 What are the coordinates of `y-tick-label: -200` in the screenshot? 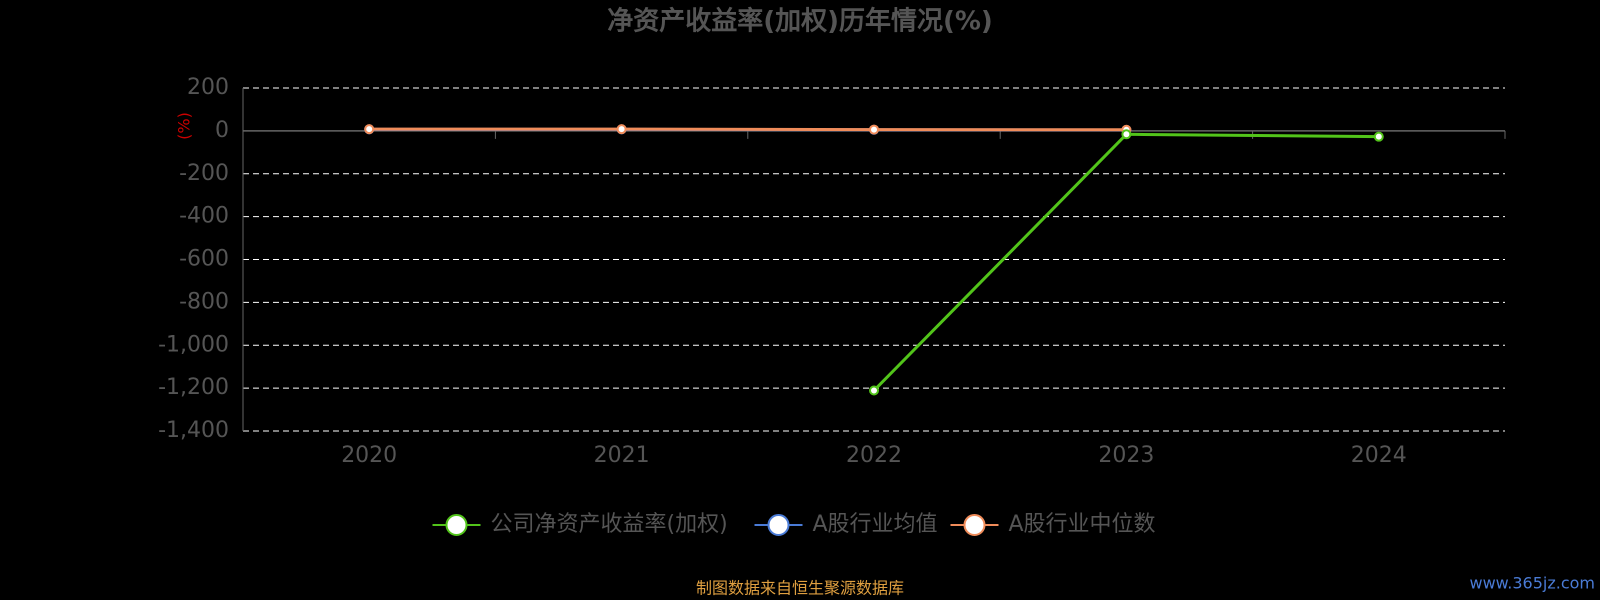 It's located at (204, 173).